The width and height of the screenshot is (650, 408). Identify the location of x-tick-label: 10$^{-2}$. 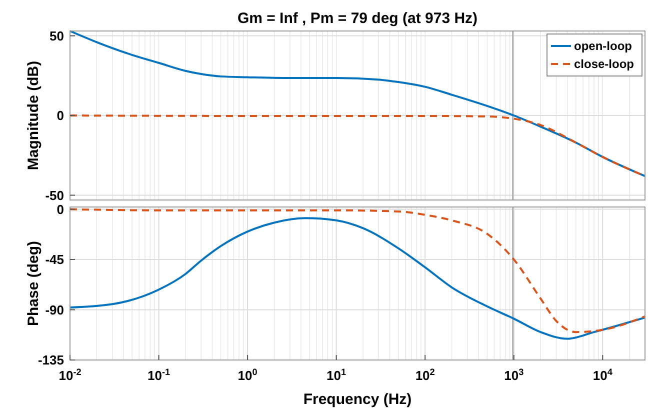
(70, 375).